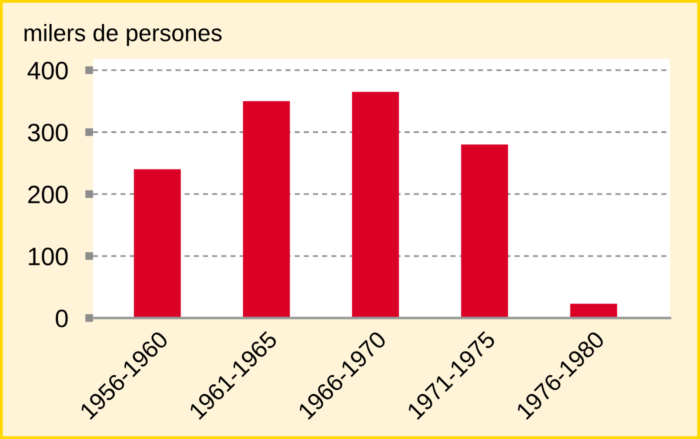 The height and width of the screenshot is (439, 700). Describe the element at coordinates (48, 195) in the screenshot. I see `y-tick-label: 200` at that location.